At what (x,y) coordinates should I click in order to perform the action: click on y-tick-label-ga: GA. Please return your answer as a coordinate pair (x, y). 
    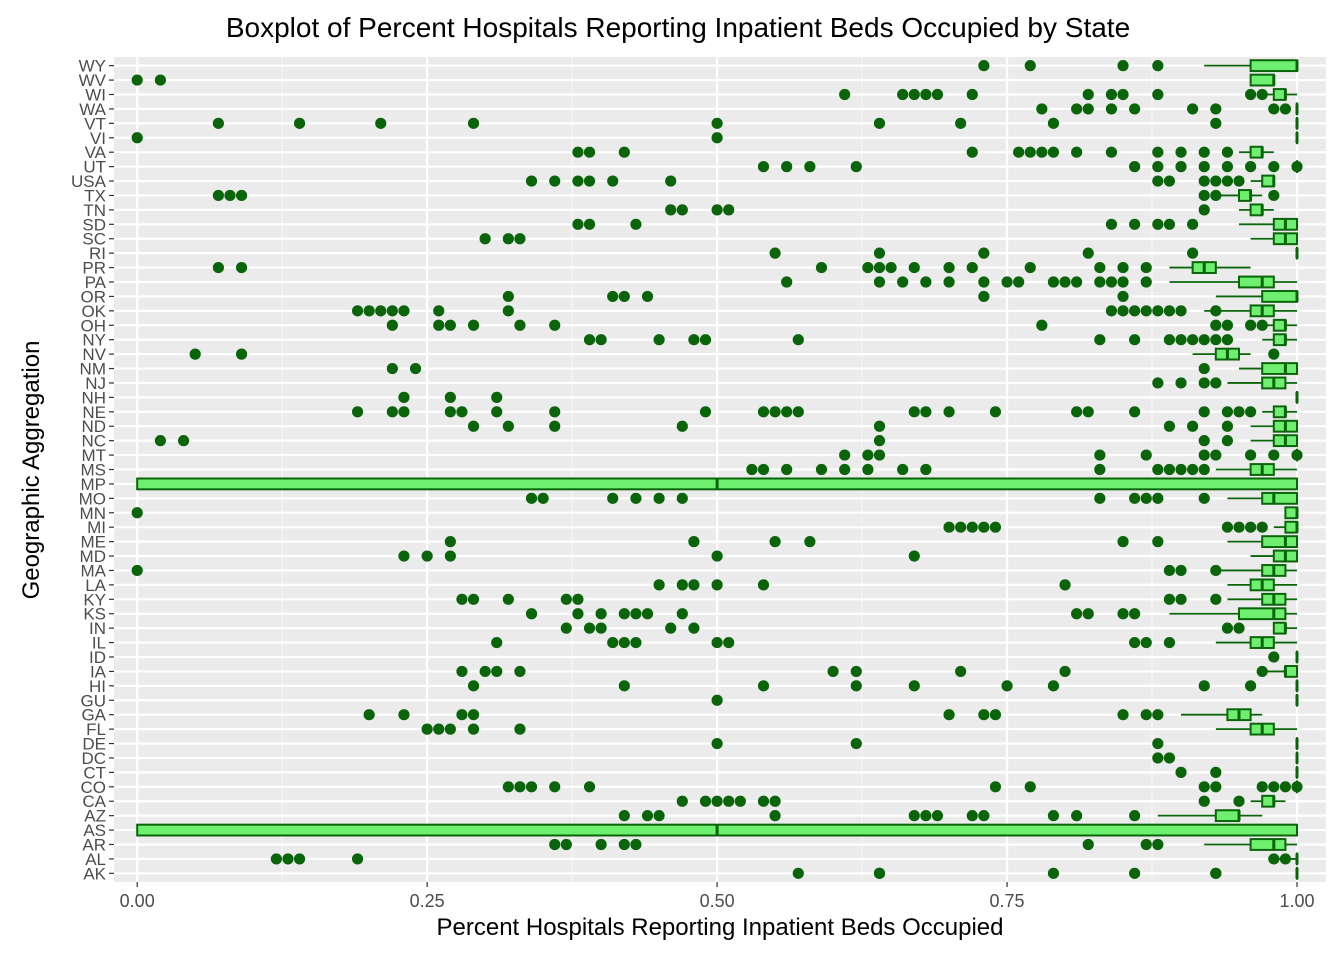
    Looking at the image, I should click on (93, 715).